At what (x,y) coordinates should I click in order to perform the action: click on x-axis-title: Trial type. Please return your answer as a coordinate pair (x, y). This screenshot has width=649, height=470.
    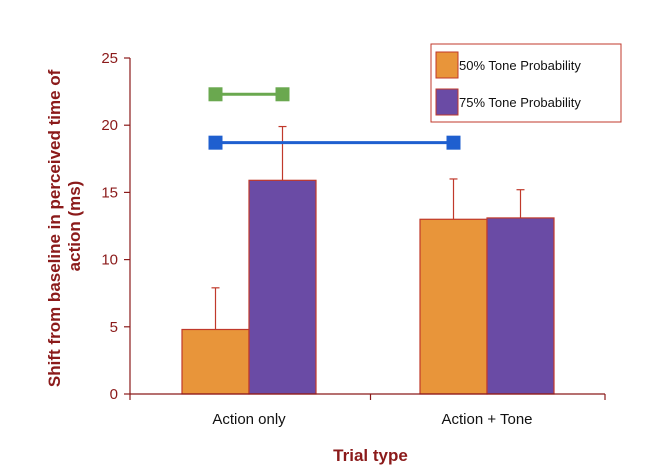
    Looking at the image, I should click on (370, 455).